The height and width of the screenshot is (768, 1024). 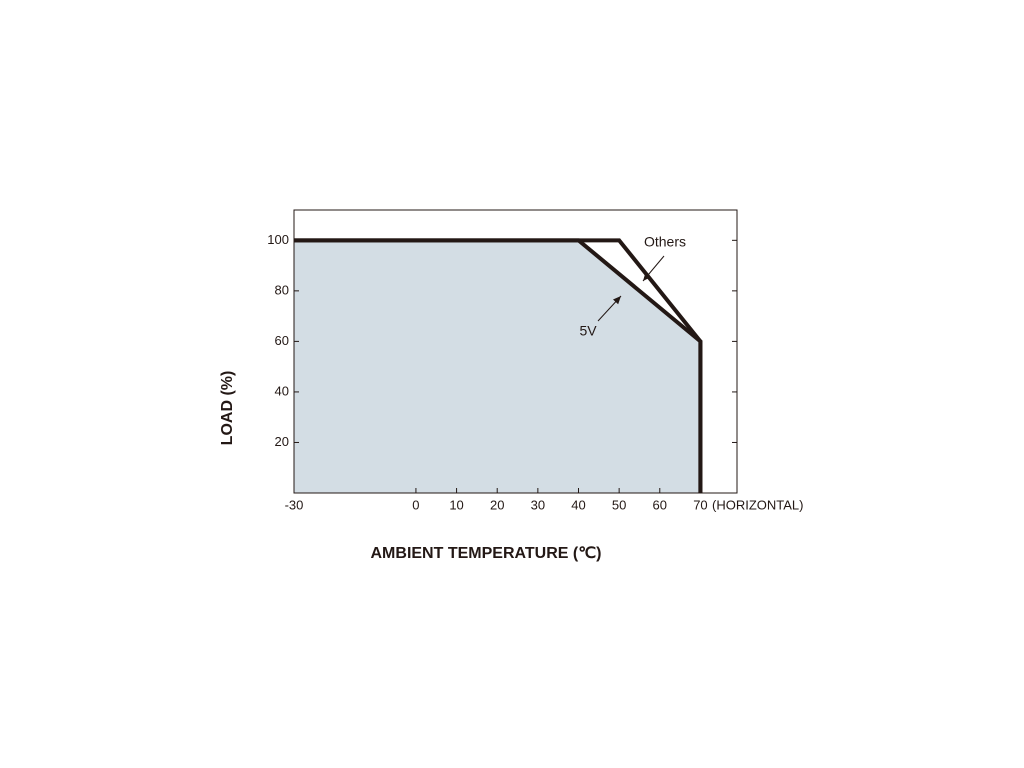 What do you see at coordinates (757, 504) in the screenshot?
I see `x-unit-note: (HORIZONTAL)` at bounding box center [757, 504].